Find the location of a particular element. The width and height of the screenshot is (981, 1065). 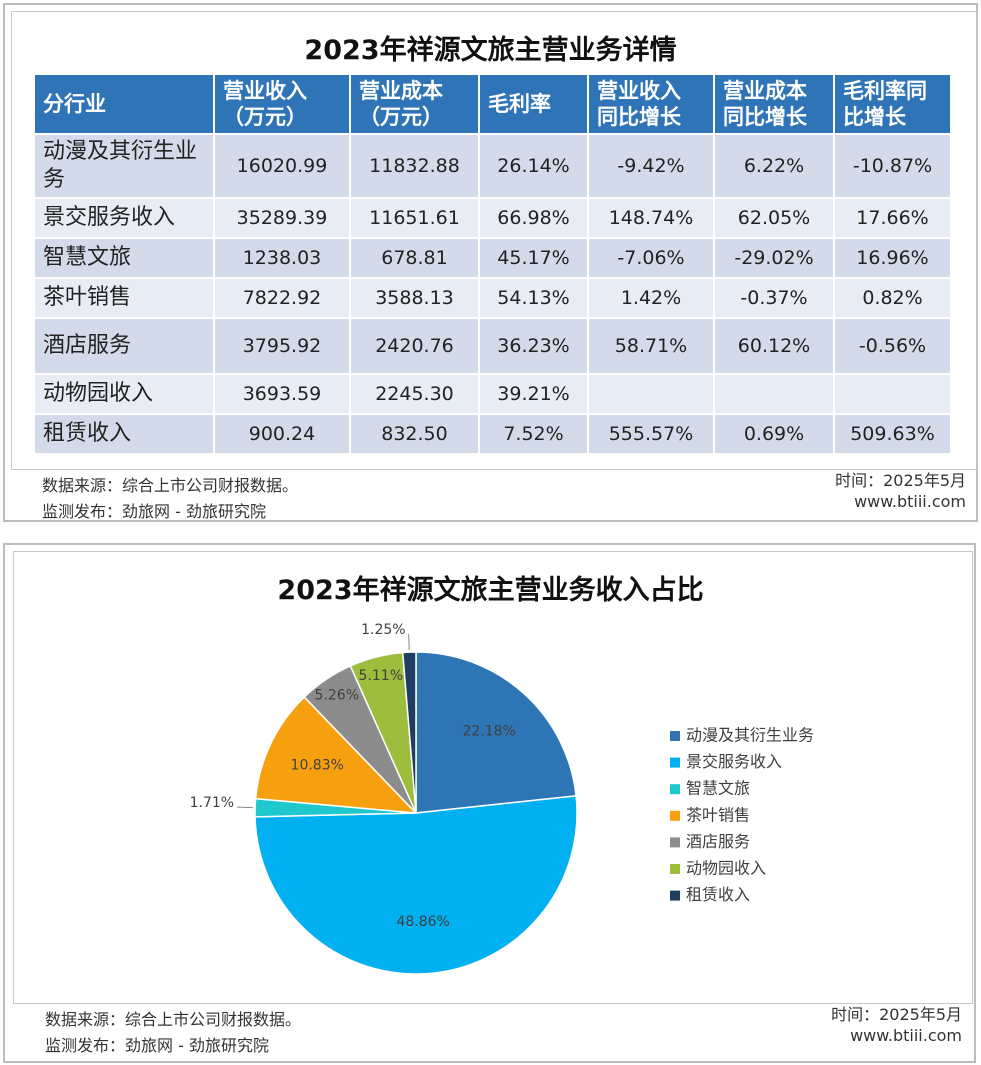

table-cell: 6.22% is located at coordinates (774, 166).